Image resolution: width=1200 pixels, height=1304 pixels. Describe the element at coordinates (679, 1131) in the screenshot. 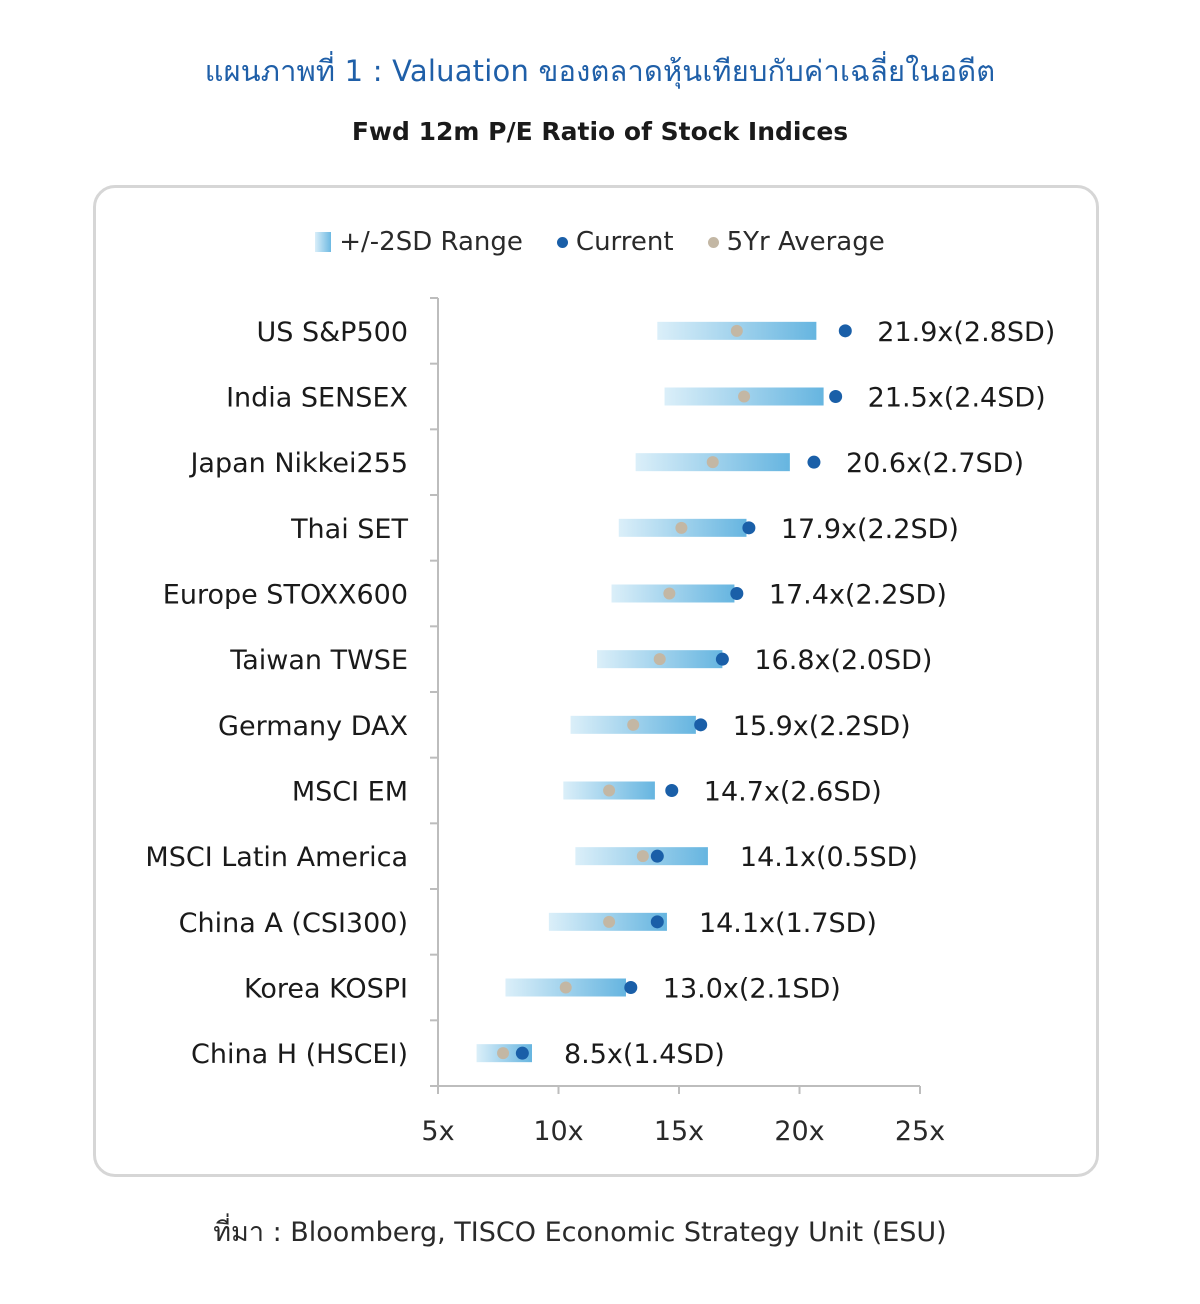

I see `x-tick-label: 15x` at that location.